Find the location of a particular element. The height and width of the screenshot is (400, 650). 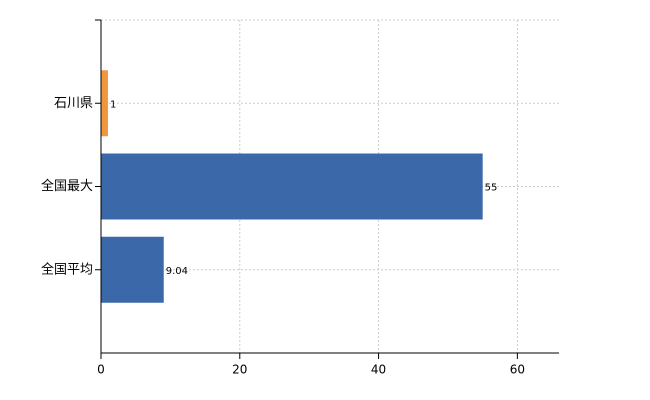

y-tick-label: 石川県 is located at coordinates (73, 103).